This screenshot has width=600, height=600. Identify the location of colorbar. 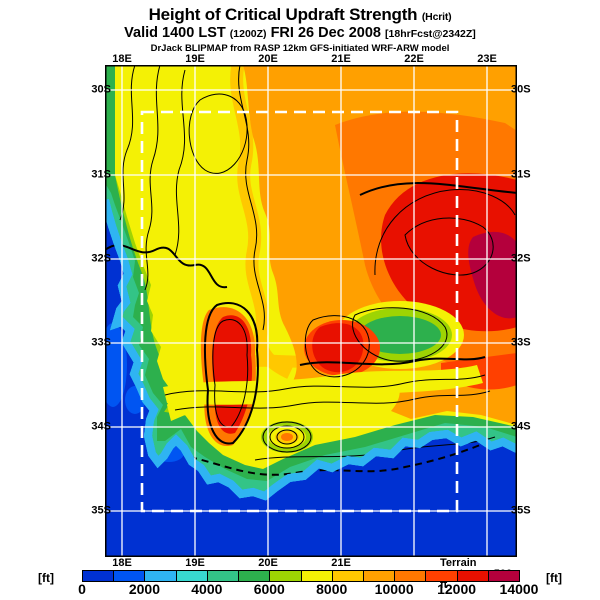
(301, 576).